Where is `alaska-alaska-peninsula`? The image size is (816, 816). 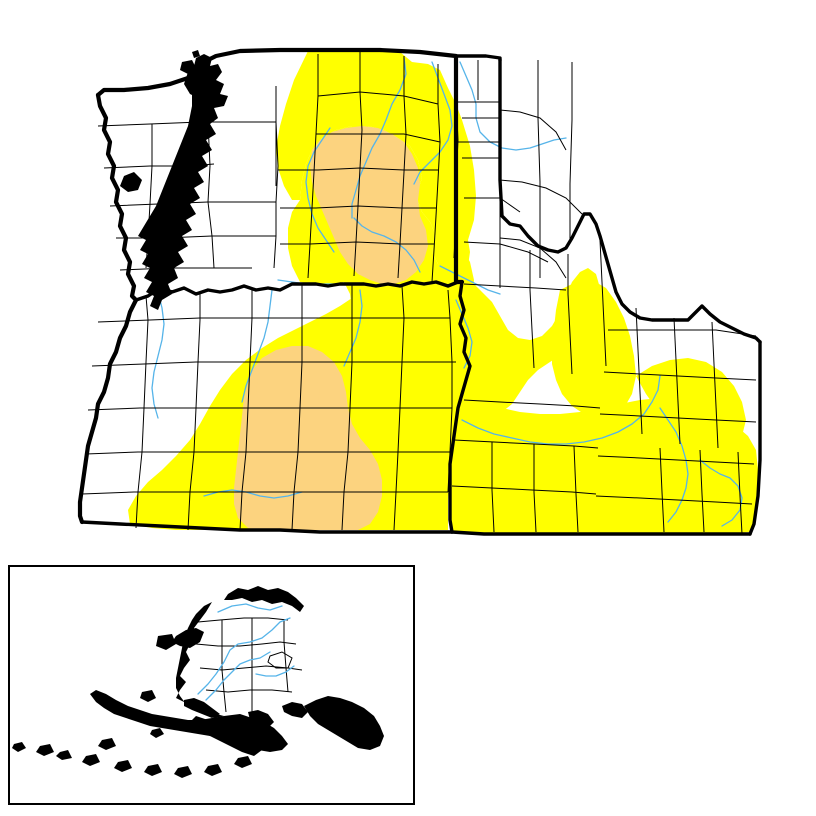 alaska-alaska-peninsula is located at coordinates (226, 736).